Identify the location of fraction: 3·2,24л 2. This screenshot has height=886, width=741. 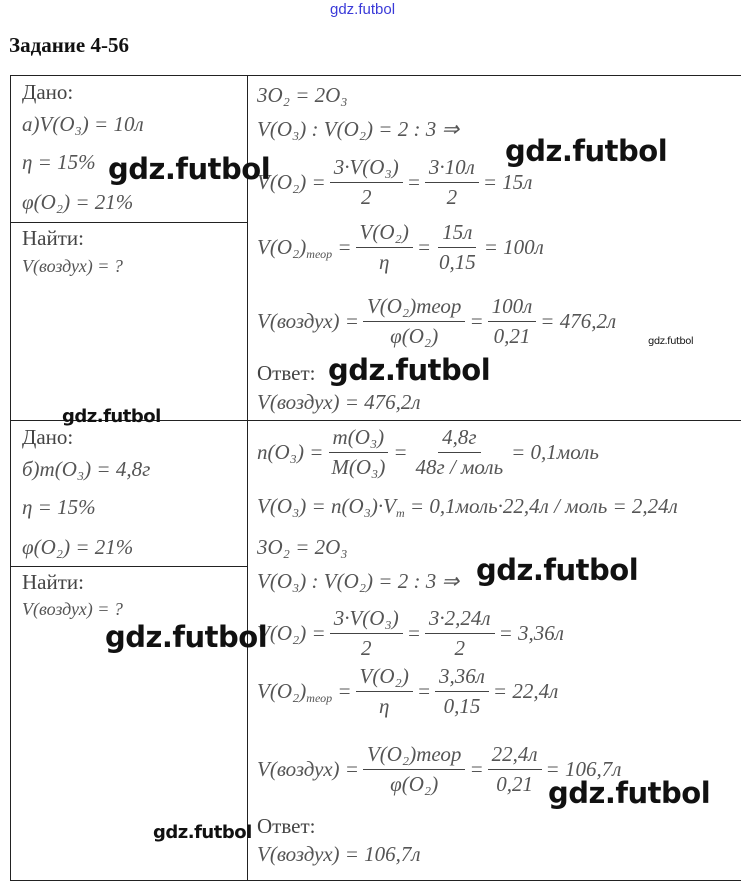
(459, 633).